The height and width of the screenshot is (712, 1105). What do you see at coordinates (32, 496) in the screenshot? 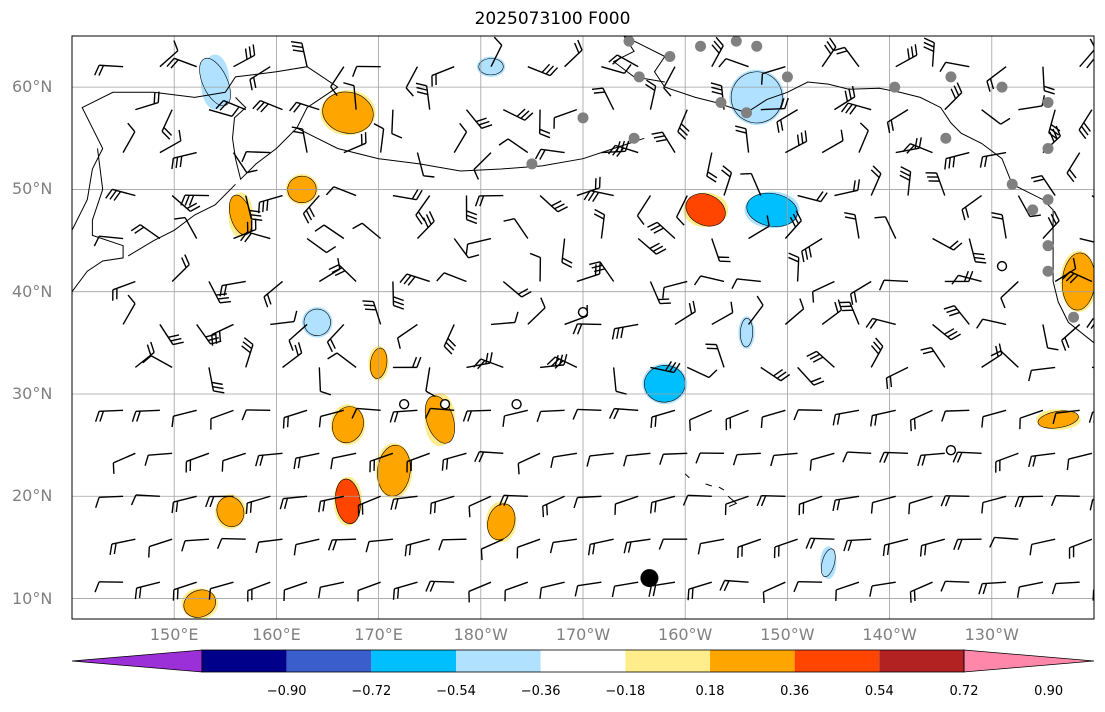
I see `latitude-label: 20°N` at bounding box center [32, 496].